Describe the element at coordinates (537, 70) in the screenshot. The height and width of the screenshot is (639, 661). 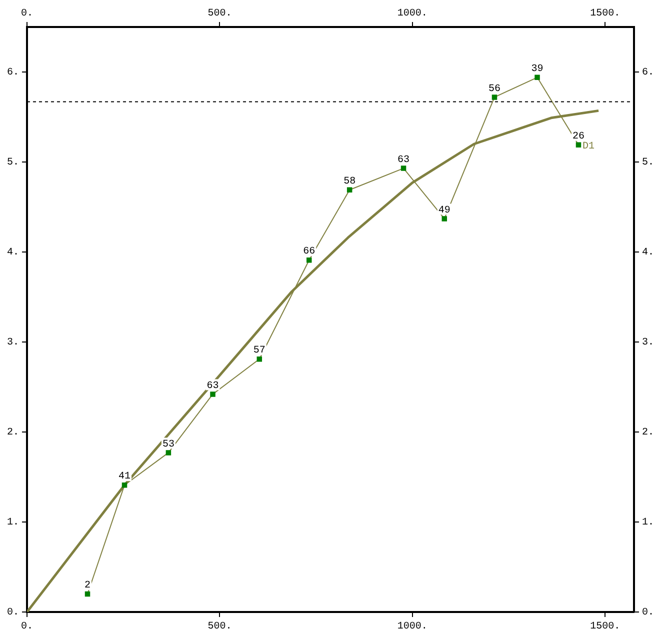
I see `annotation: 39` at that location.